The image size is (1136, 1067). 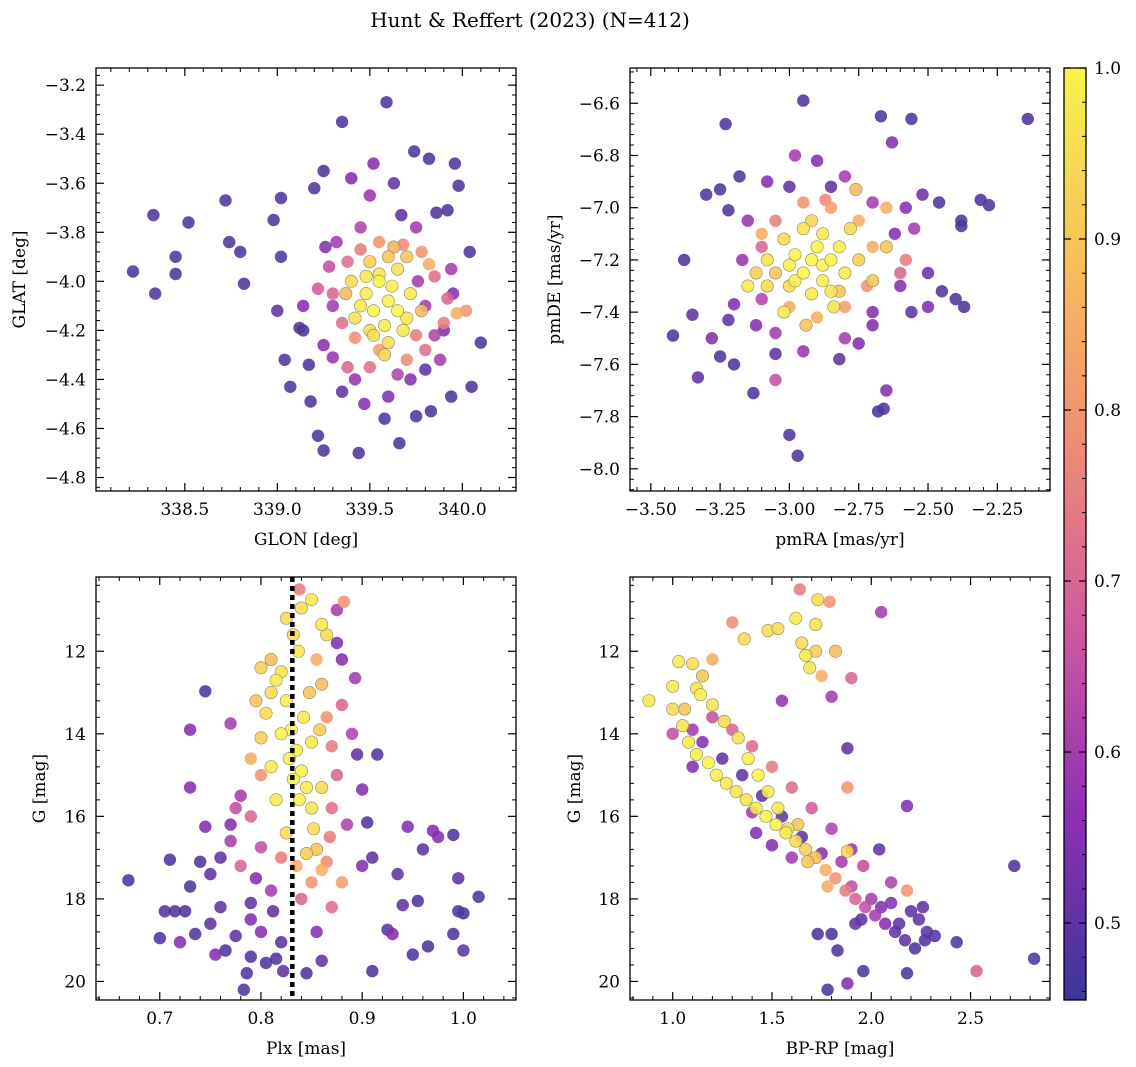 What do you see at coordinates (871, 1019) in the screenshot?
I see `x-tick-label: 2.0` at bounding box center [871, 1019].